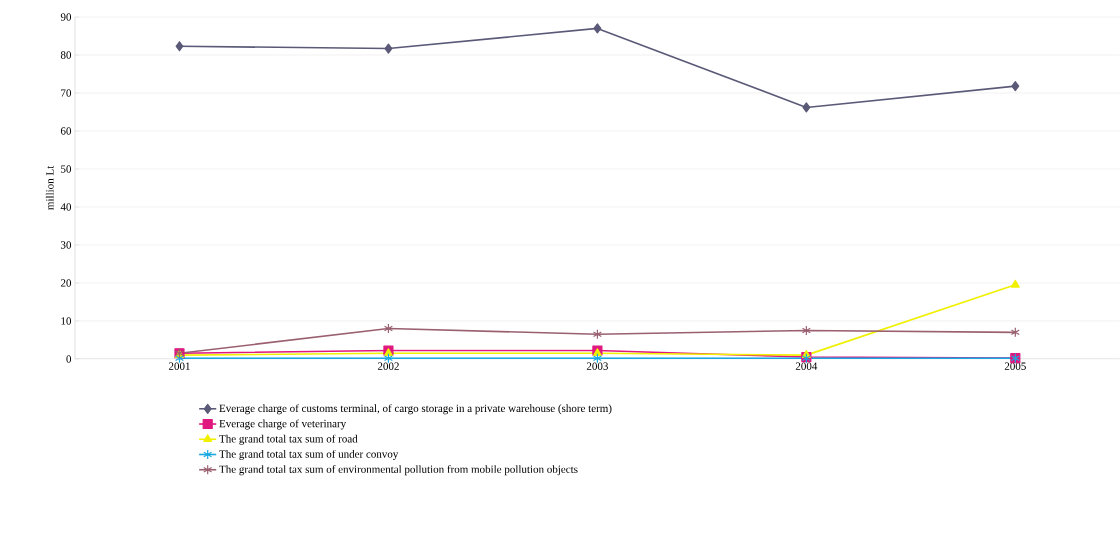 The image size is (1120, 557). What do you see at coordinates (49, 187) in the screenshot?
I see `y-axis-title: million Lt` at bounding box center [49, 187].